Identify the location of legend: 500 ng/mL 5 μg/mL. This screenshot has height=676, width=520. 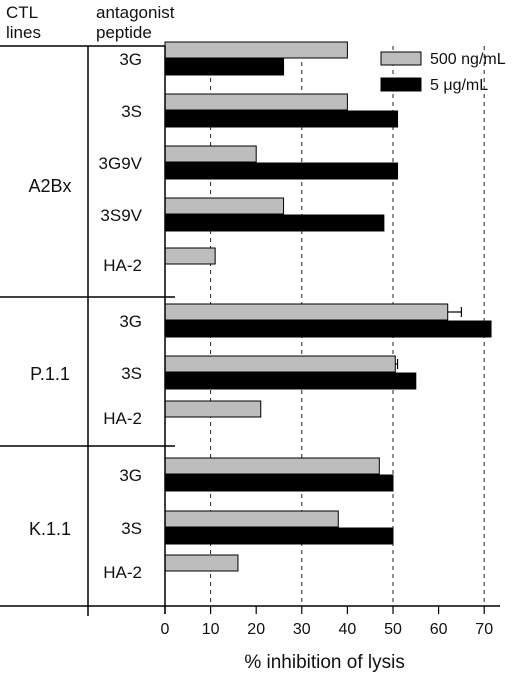
(443, 72).